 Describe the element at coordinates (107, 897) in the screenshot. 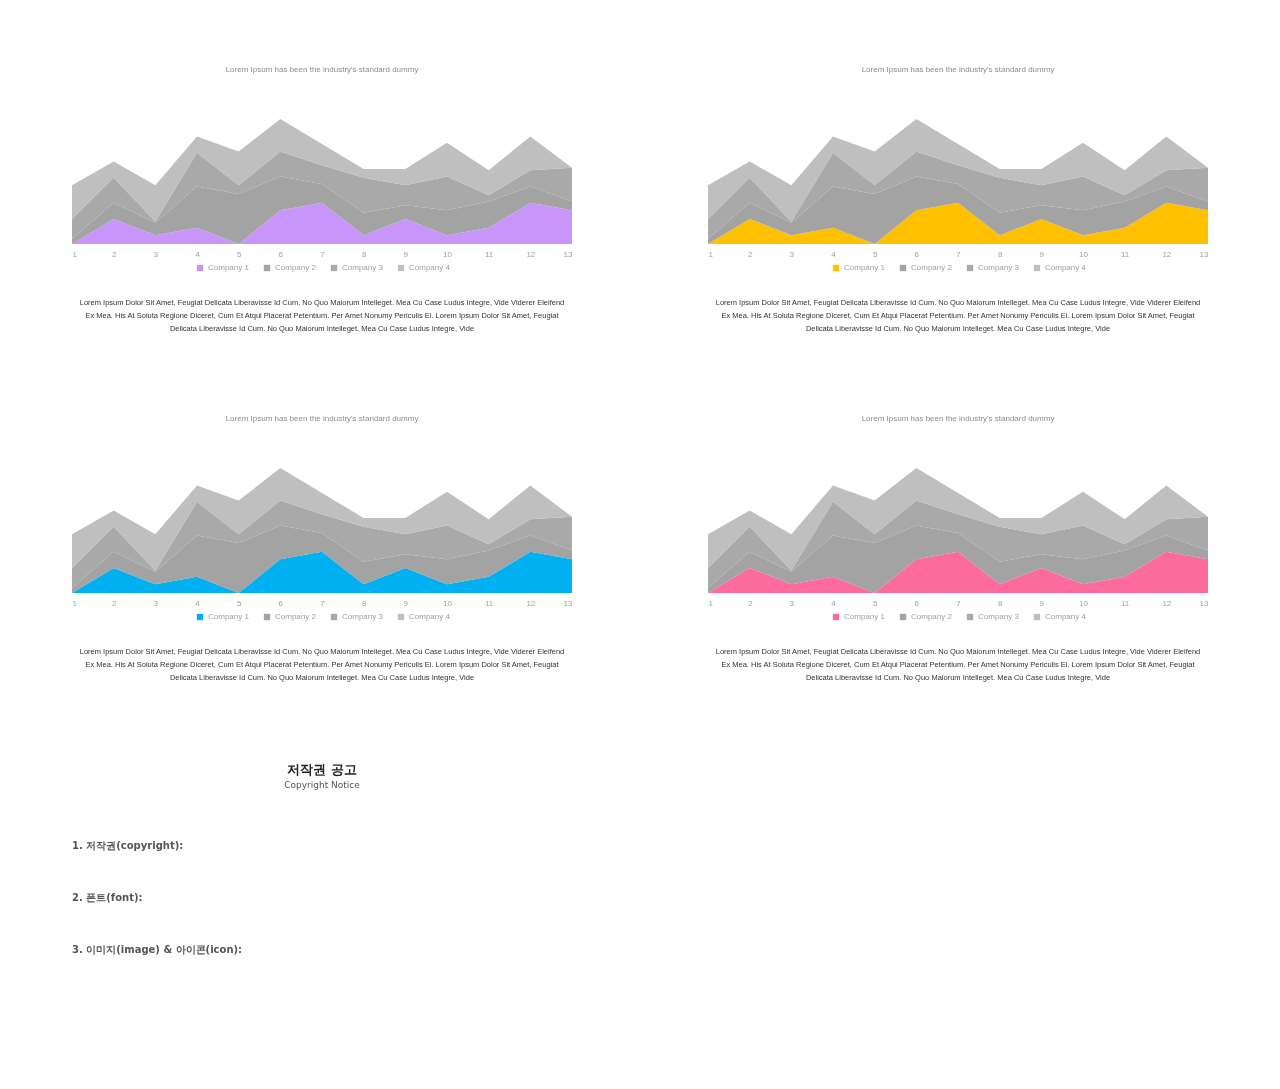

I see `text: 2. 폰트(font):` at that location.